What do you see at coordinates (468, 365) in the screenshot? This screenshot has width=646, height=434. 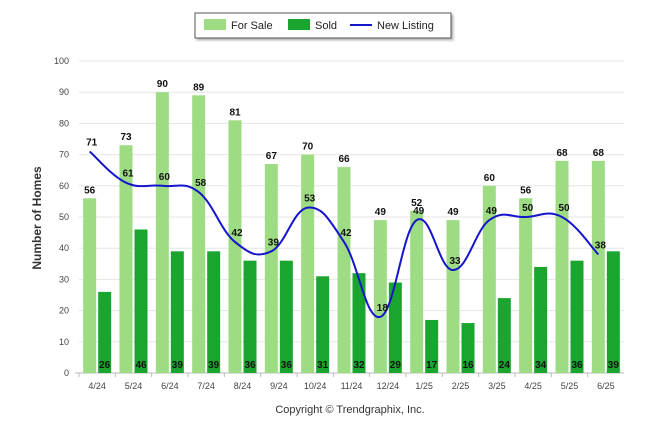 I see `label-sold-10: 16` at bounding box center [468, 365].